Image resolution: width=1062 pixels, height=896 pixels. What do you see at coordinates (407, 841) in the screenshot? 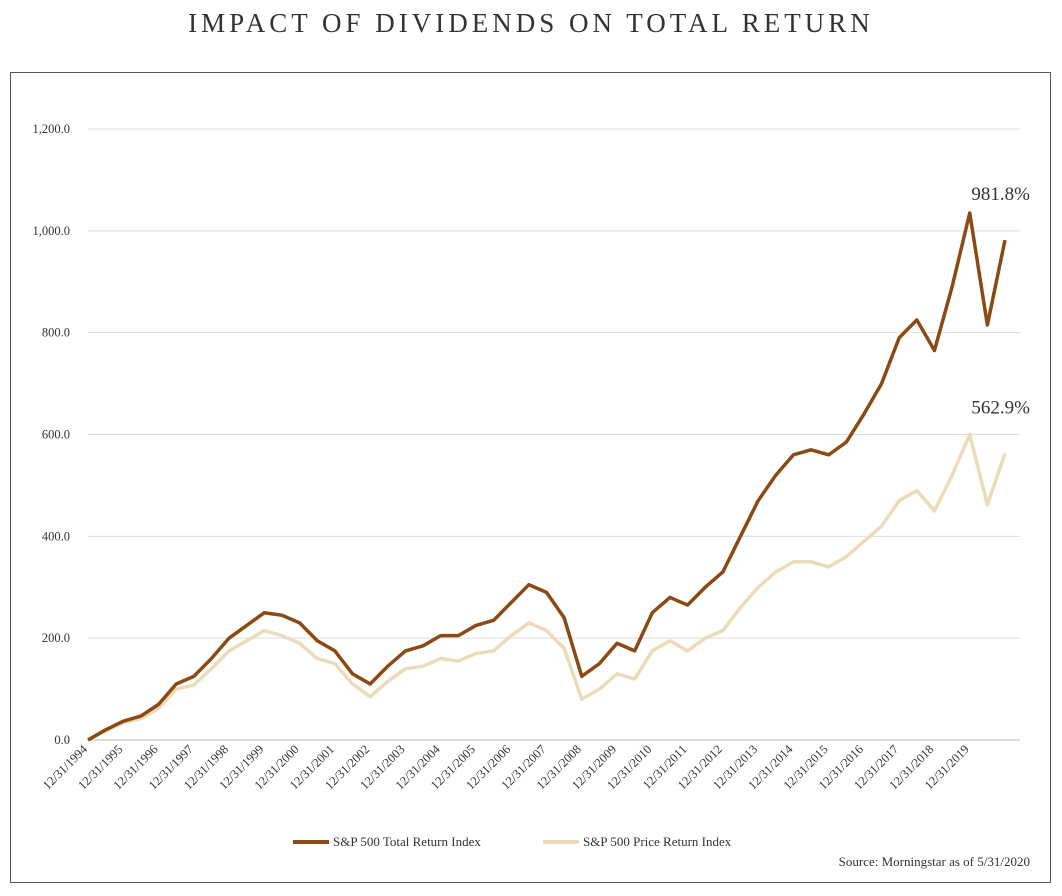
I see `legend-label: S&P 500 Total Return Index` at bounding box center [407, 841].